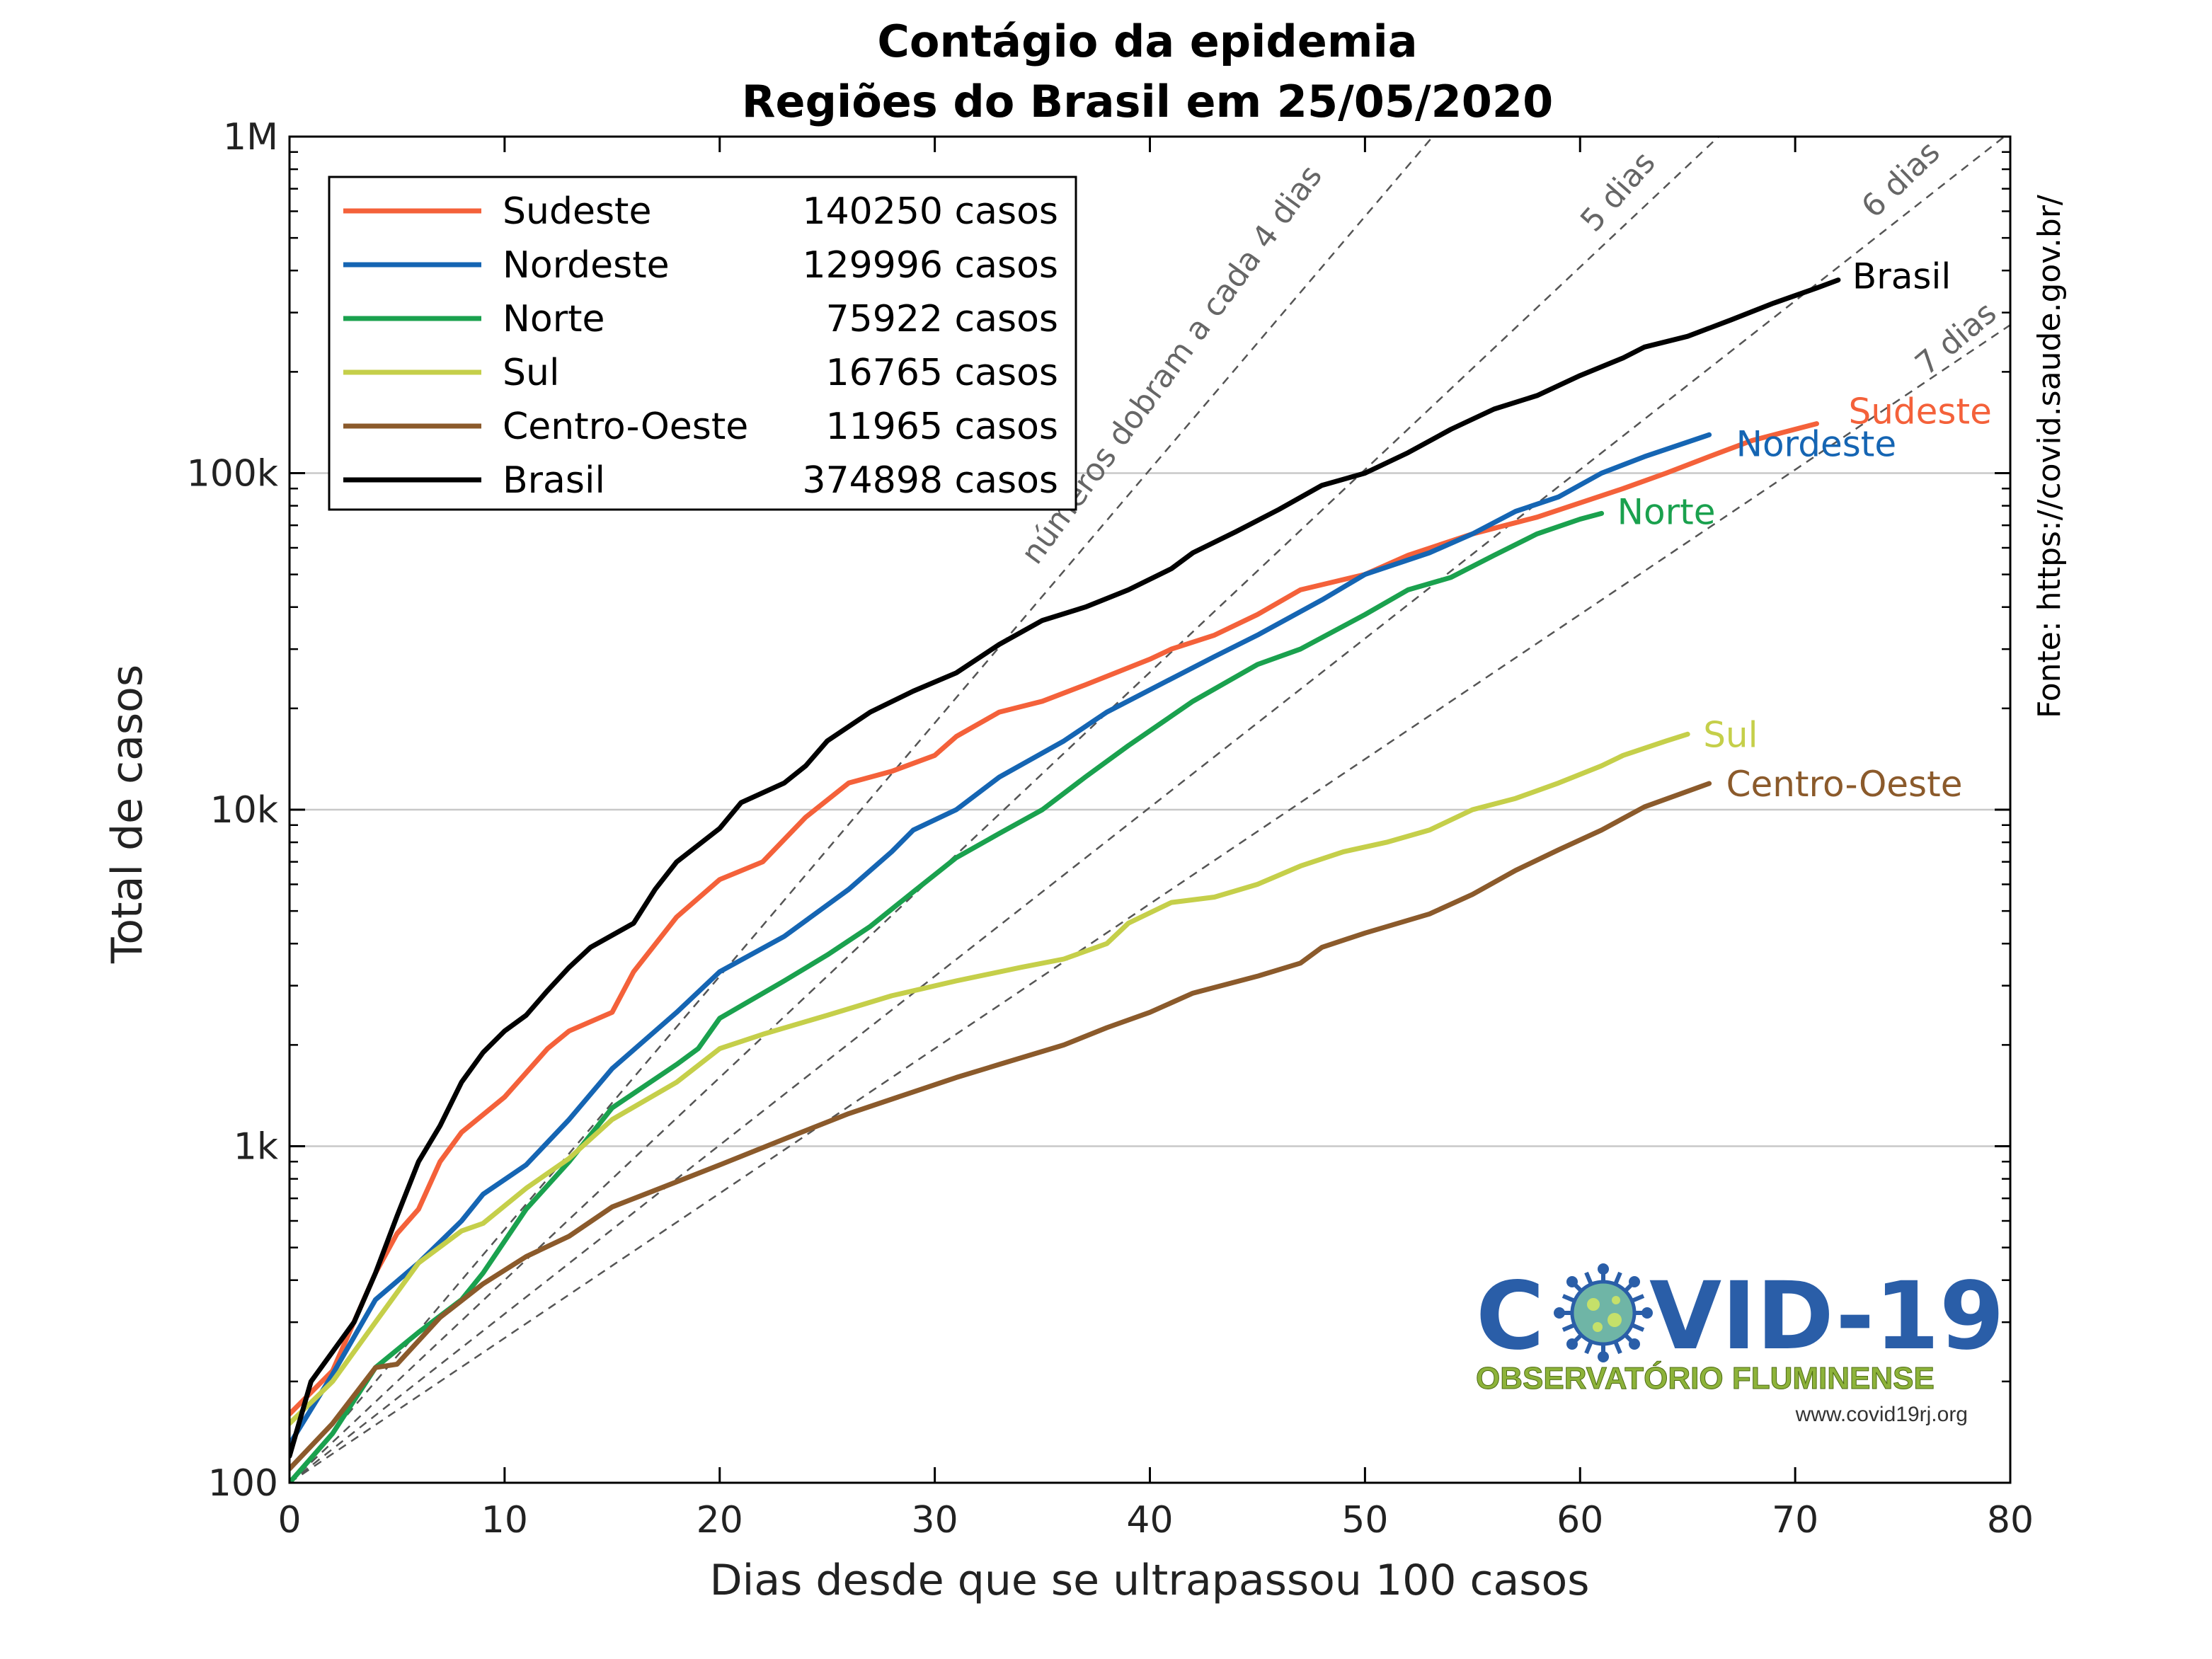  I want to click on reference-label-6-days: 6 dias, so click(1901, 179).